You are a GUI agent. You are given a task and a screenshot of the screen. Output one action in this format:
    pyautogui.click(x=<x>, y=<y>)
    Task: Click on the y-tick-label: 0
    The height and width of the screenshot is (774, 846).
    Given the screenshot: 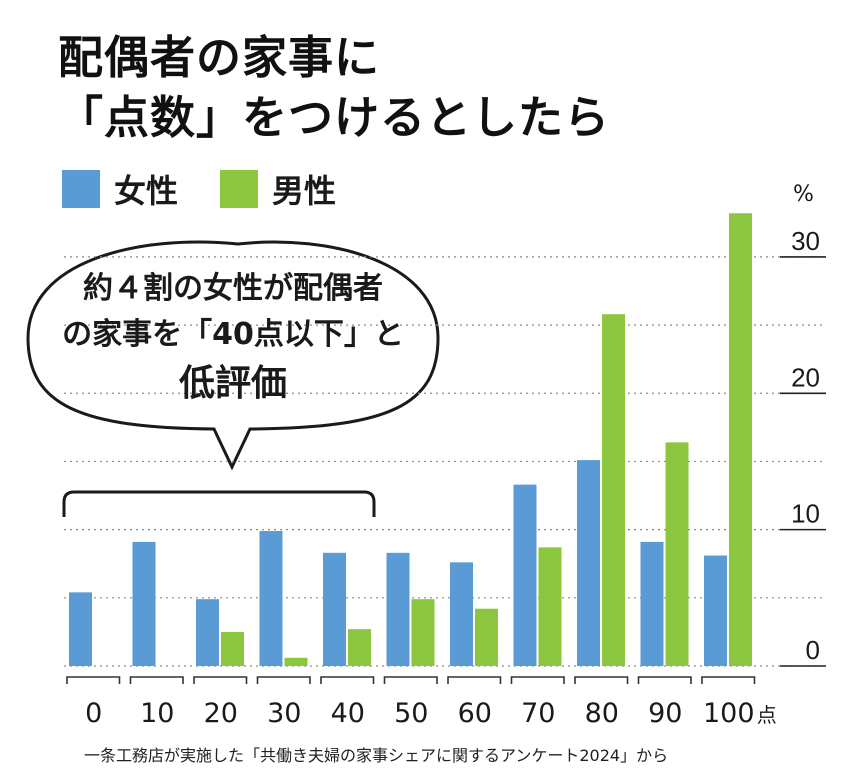 What is the action you would take?
    pyautogui.click(x=813, y=650)
    